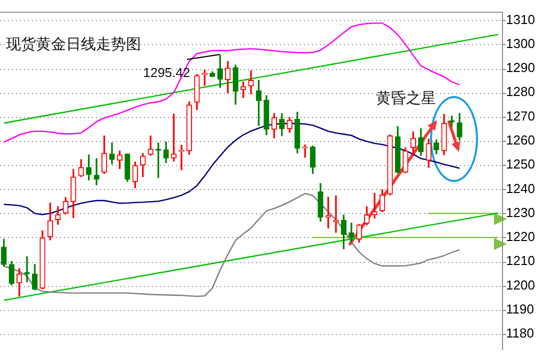 The image size is (542, 362). Describe the element at coordinates (406, 98) in the screenshot. I see `annotation: 黄昏之星` at that location.